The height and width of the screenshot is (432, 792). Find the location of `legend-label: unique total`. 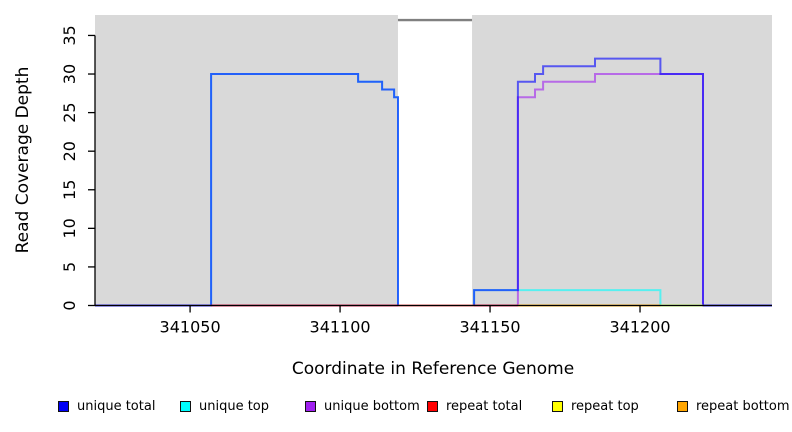

legend-label: unique total is located at coordinates (116, 406).